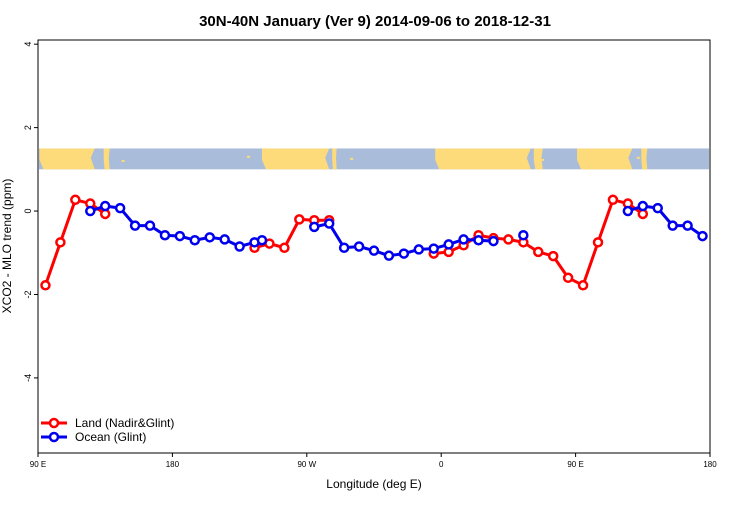 The height and width of the screenshot is (505, 750). What do you see at coordinates (54, 423) in the screenshot?
I see `legend-land-marker` at bounding box center [54, 423].